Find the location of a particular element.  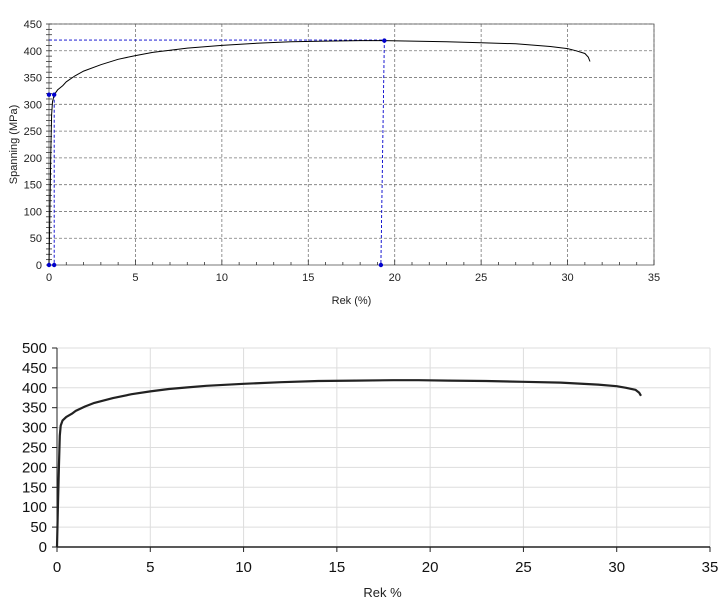

x-axis-label: Rek (%) is located at coordinates (352, 301).